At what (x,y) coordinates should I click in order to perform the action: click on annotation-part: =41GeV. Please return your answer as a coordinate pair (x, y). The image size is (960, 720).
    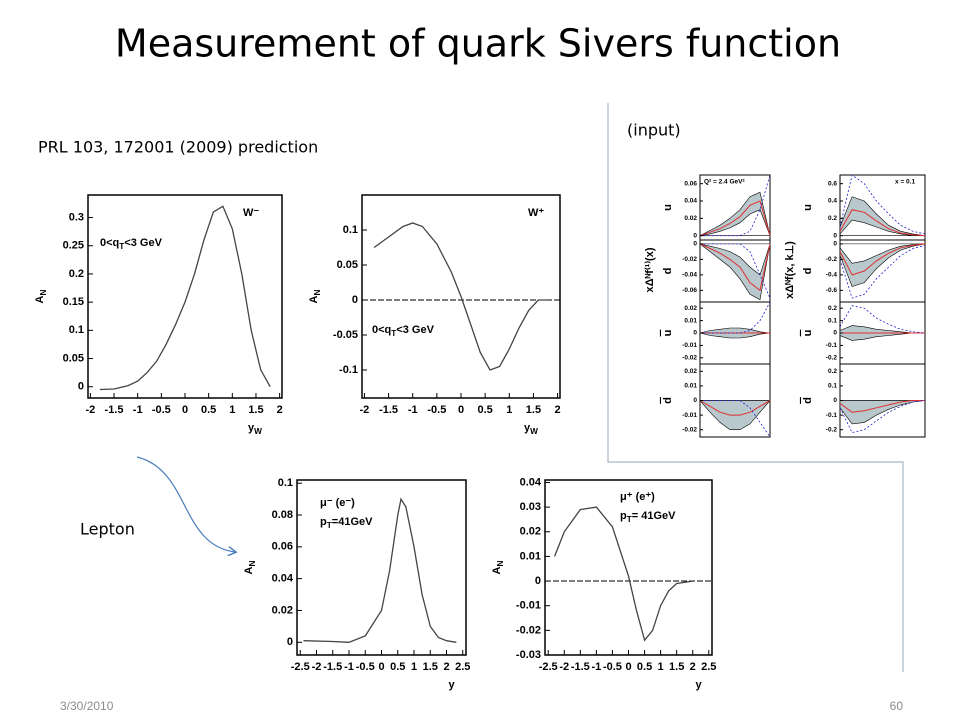
    Looking at the image, I should click on (352, 522).